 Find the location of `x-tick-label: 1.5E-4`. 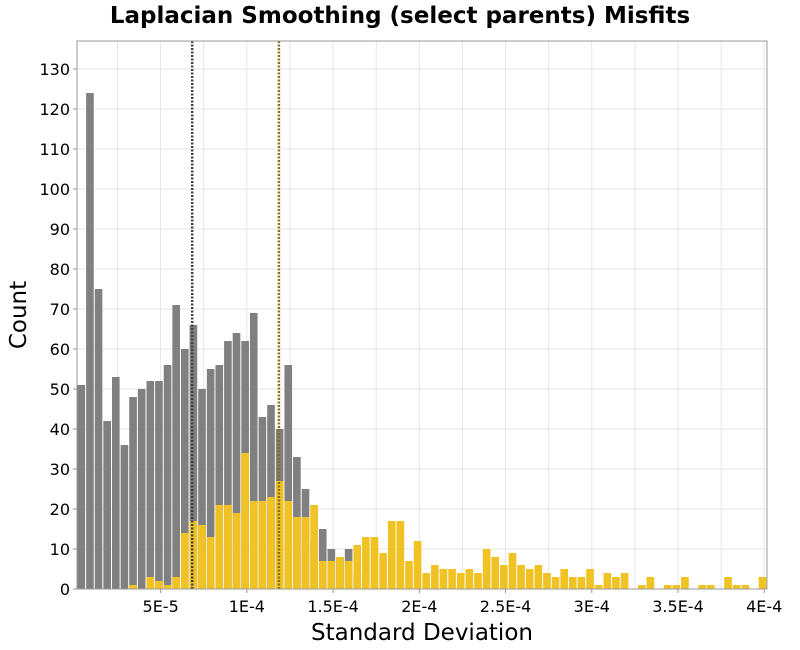

x-tick-label: 1.5E-4 is located at coordinates (333, 606).